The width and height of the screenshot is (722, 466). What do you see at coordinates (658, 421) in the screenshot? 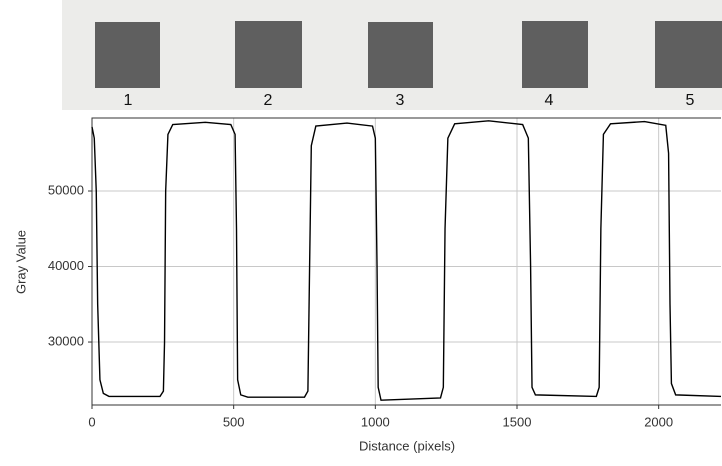
I see `x-tick-label: 2000` at bounding box center [658, 421].